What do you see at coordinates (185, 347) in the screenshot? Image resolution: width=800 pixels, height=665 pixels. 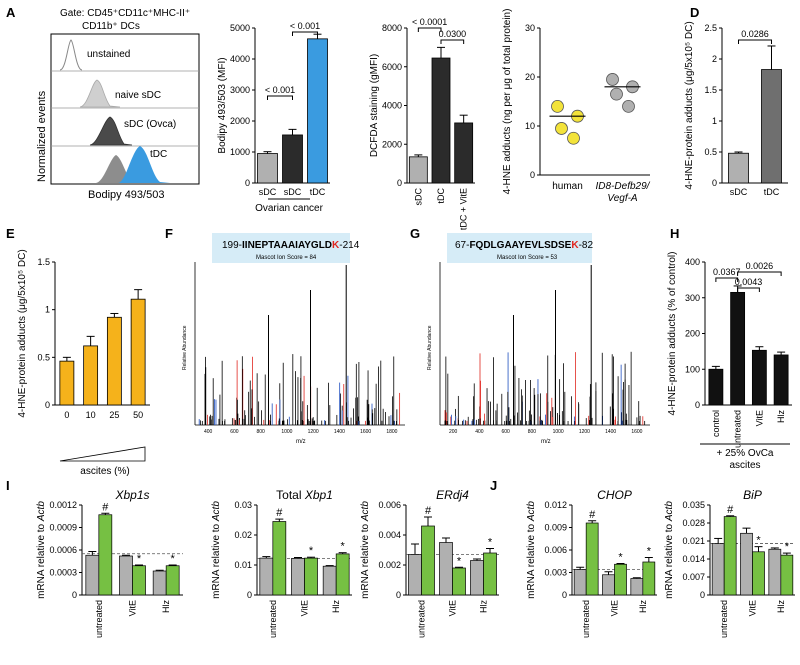 I see `spectrum-f-ylabel: Relative Abundance` at bounding box center [185, 347].